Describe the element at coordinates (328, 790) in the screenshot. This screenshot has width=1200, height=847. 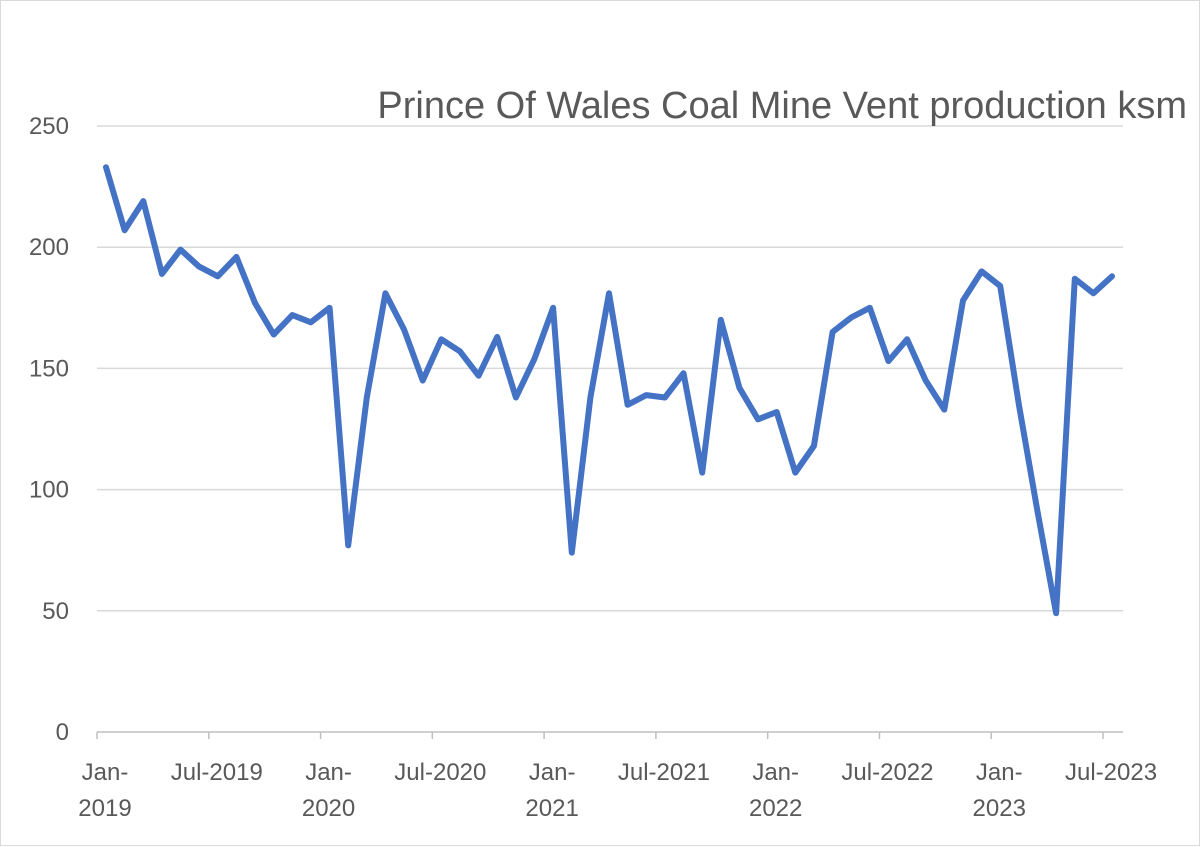
I see `x-tick-label: Jan-2020` at that location.